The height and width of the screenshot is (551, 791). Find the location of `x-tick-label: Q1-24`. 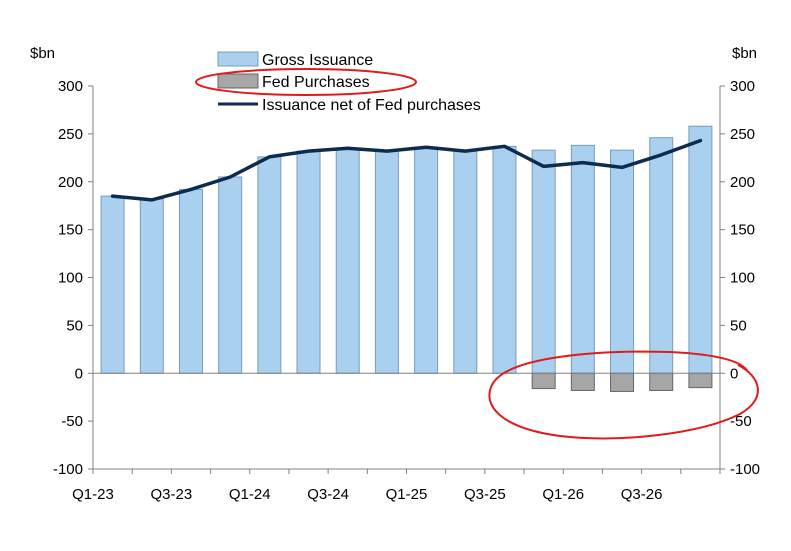

x-tick-label: Q1-24 is located at coordinates (250, 494).